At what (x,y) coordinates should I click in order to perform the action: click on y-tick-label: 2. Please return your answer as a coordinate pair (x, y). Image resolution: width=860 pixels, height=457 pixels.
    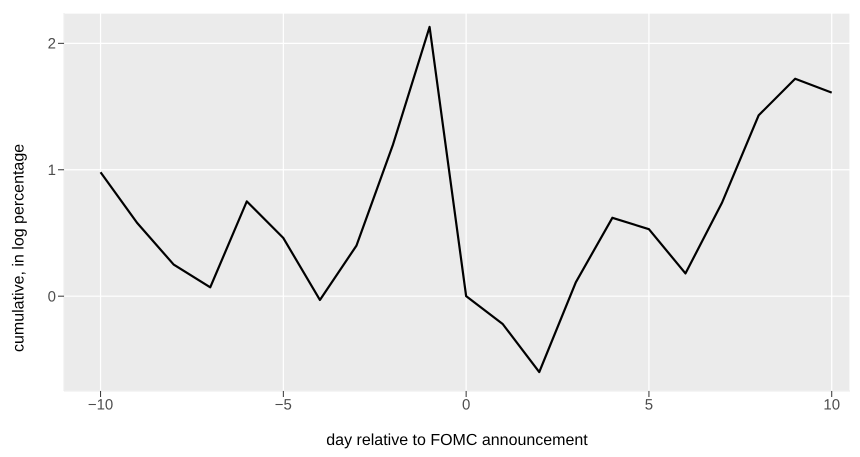
    Looking at the image, I should click on (52, 44).